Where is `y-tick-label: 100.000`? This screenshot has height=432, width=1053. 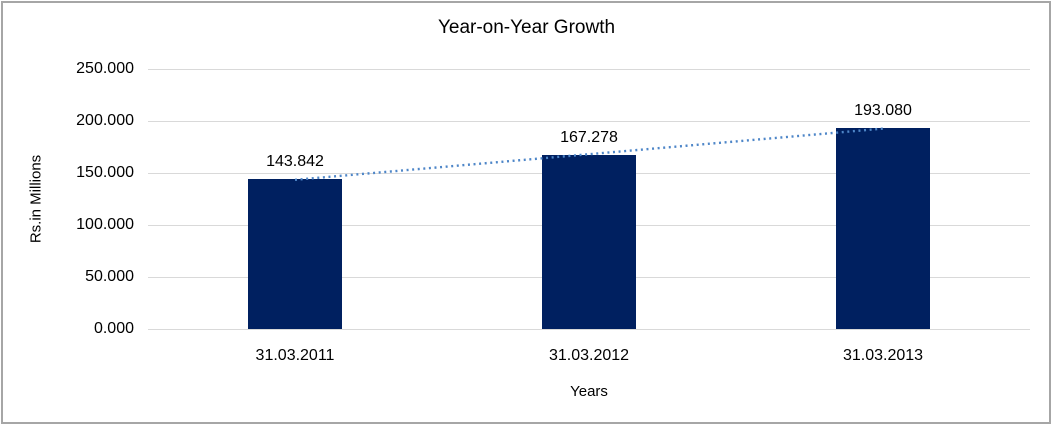 y-tick-label: 100.000 is located at coordinates (105, 224).